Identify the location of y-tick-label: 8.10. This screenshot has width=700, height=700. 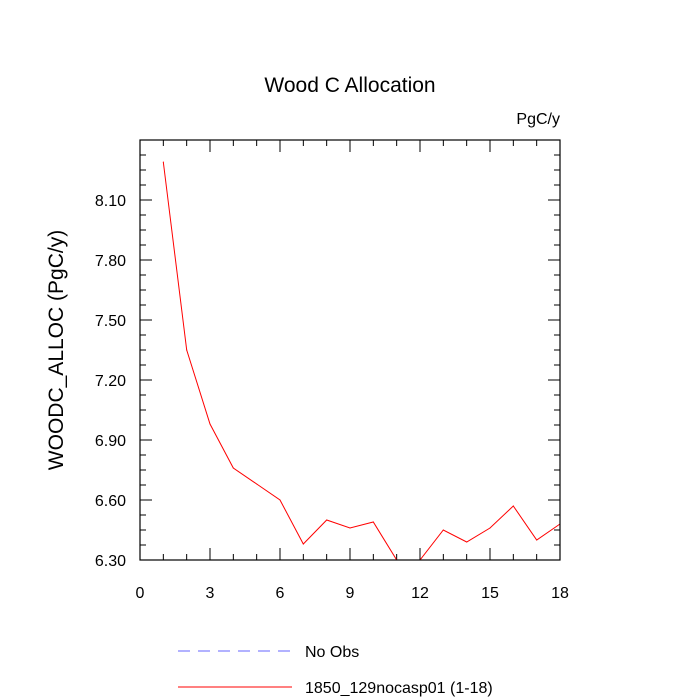
(110, 201).